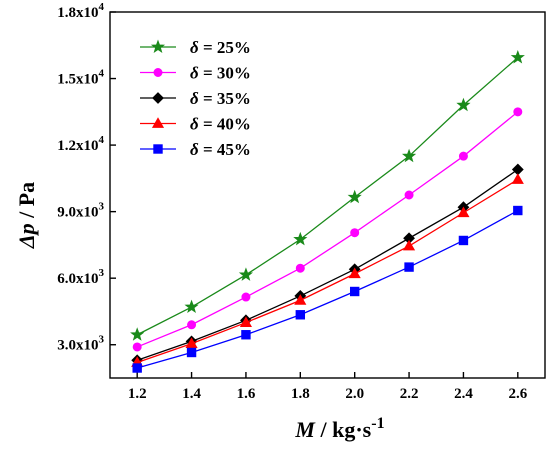  Describe the element at coordinates (220, 124) in the screenshot. I see `legend-label: δ = 40%` at that location.